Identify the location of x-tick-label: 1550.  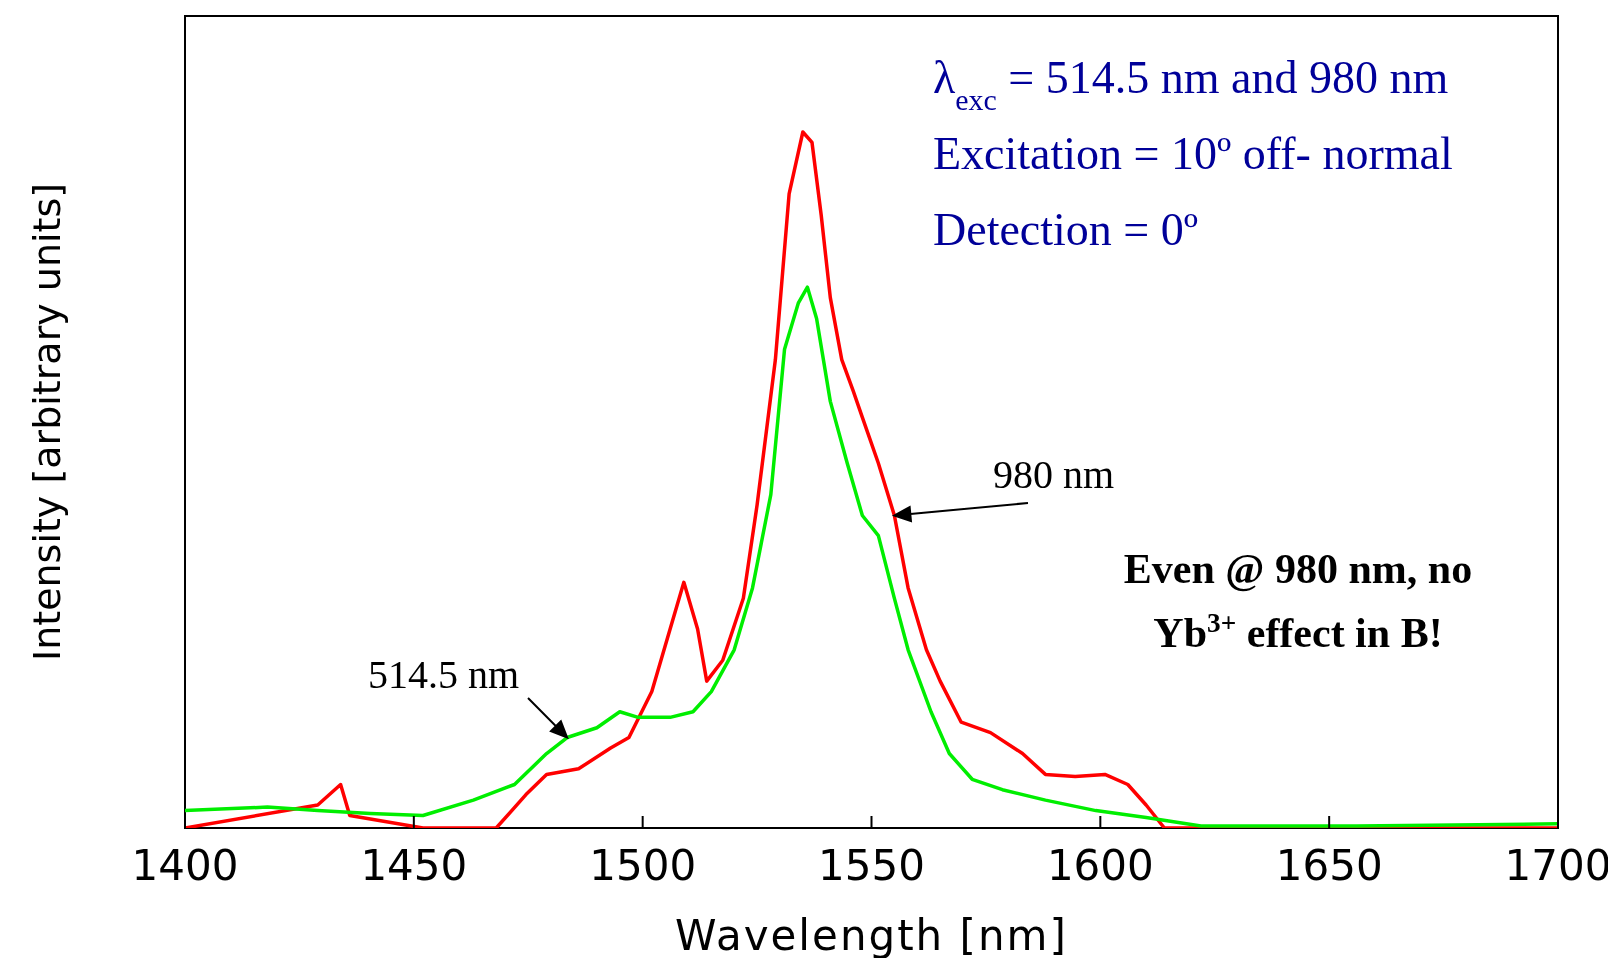
(871, 865).